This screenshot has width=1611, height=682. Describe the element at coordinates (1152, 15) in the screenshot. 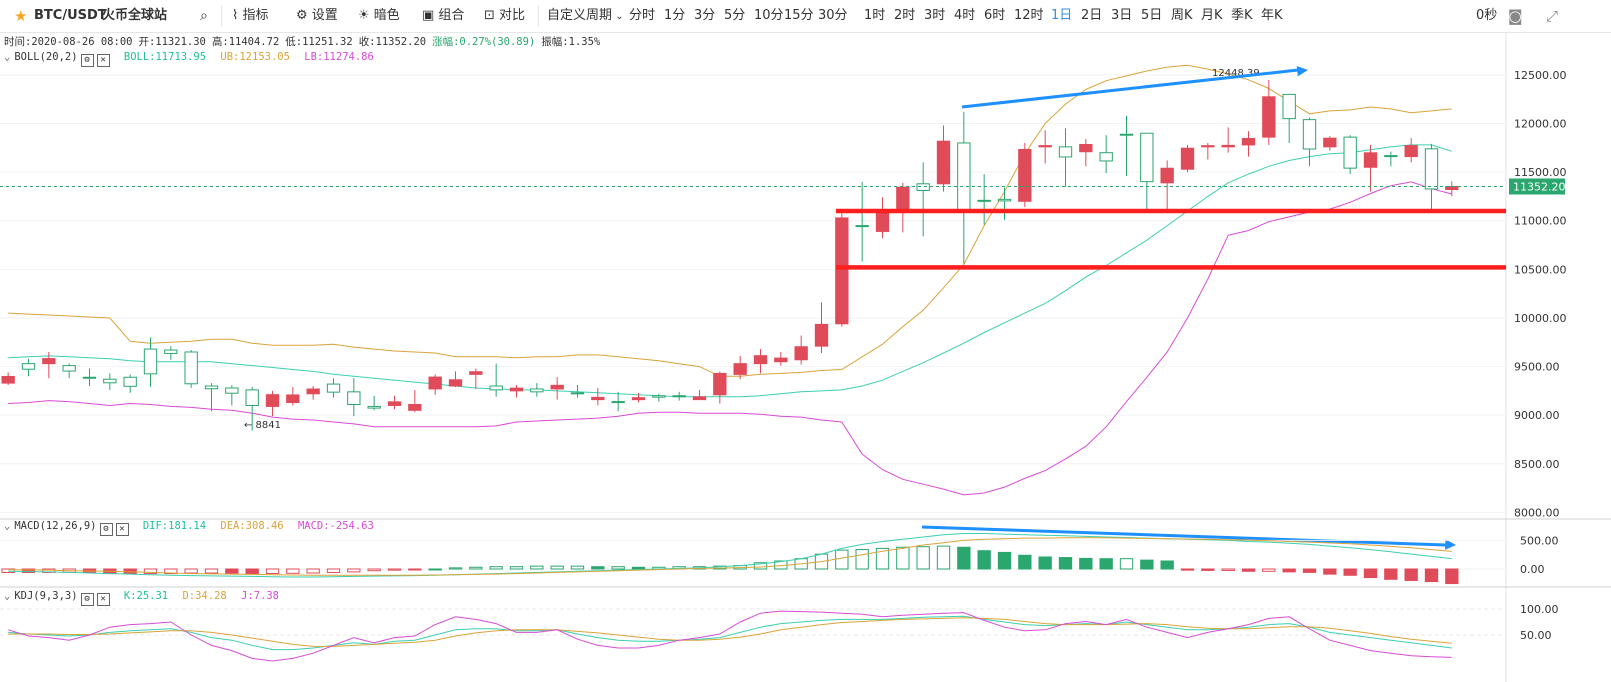

I see `period-tab-16: 5日` at that location.